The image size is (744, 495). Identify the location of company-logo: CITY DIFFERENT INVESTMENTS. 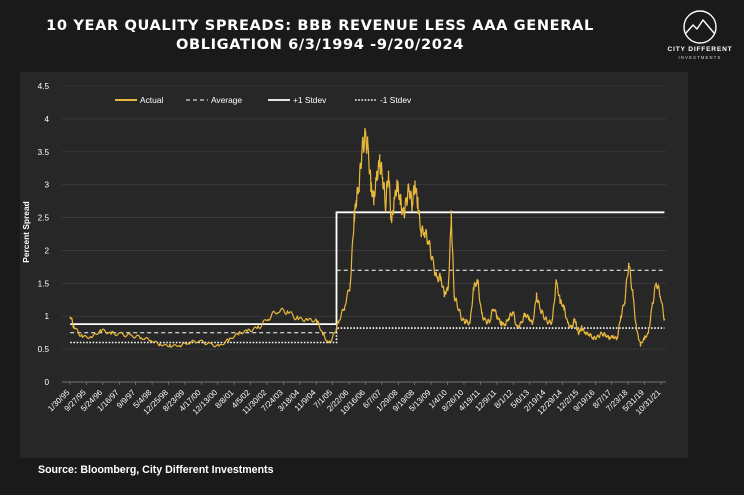
(700, 36).